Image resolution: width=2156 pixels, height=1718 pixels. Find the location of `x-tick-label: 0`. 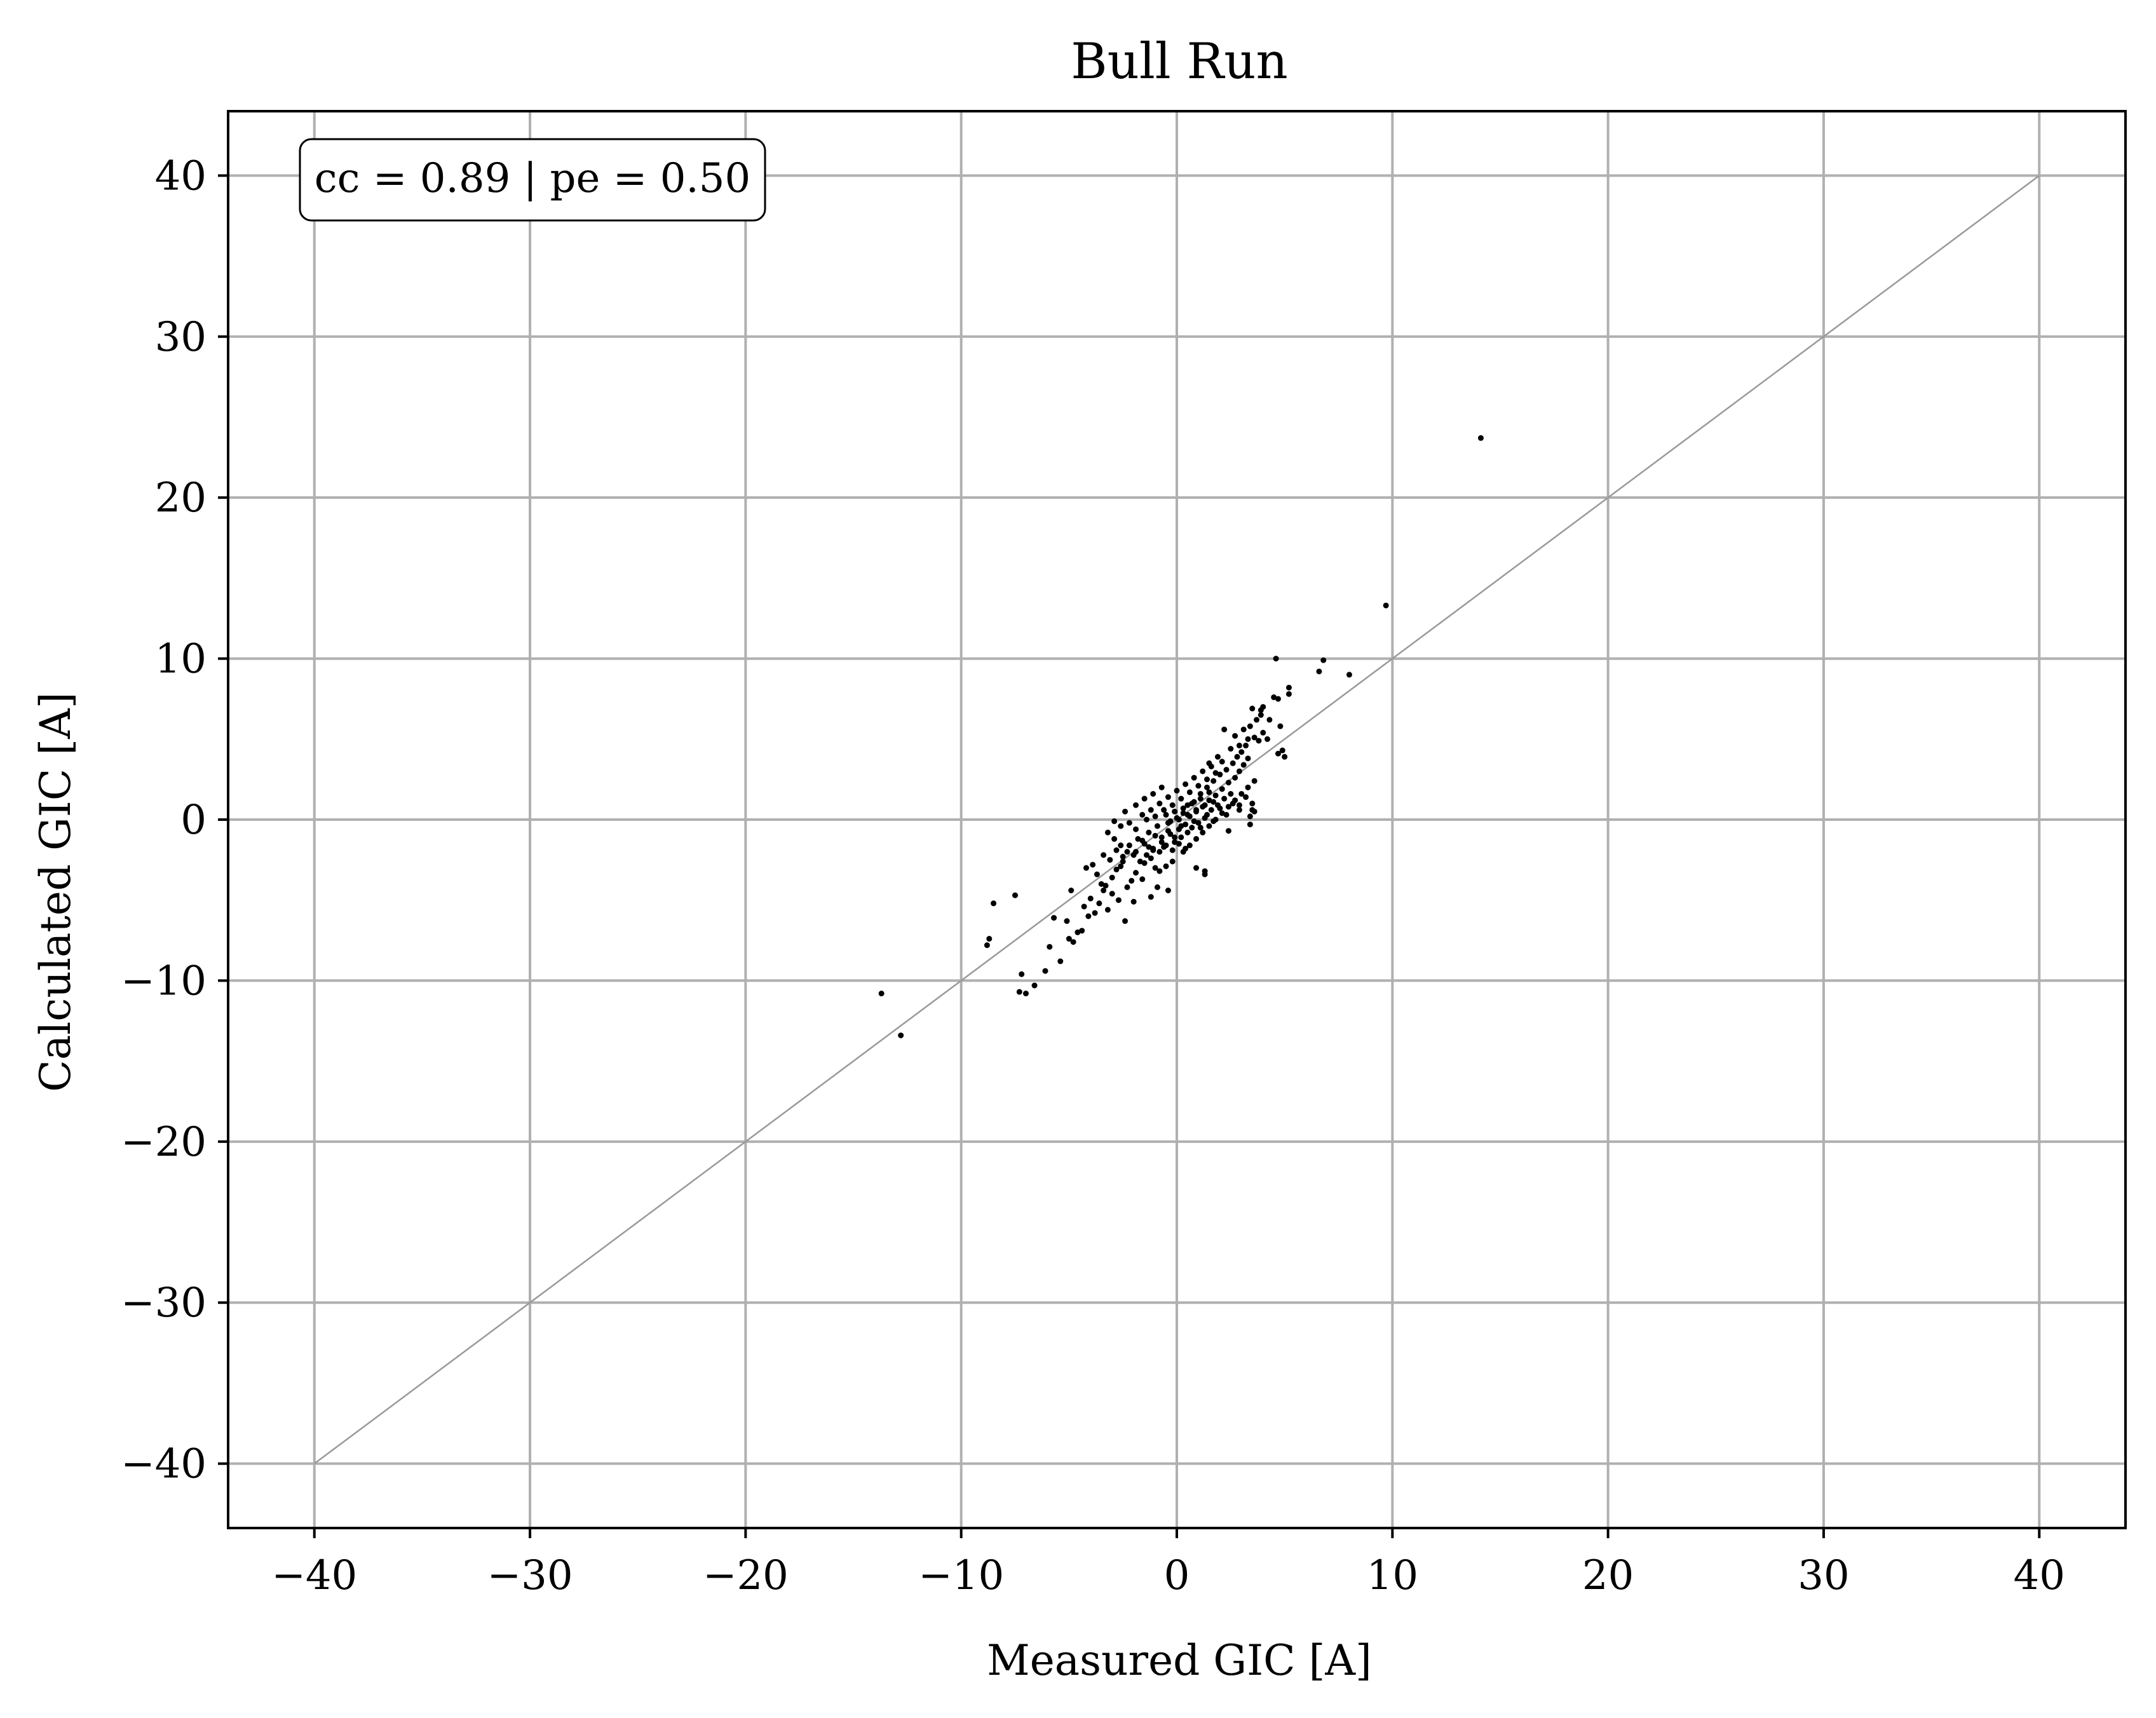

x-tick-label: 0 is located at coordinates (1177, 1575).